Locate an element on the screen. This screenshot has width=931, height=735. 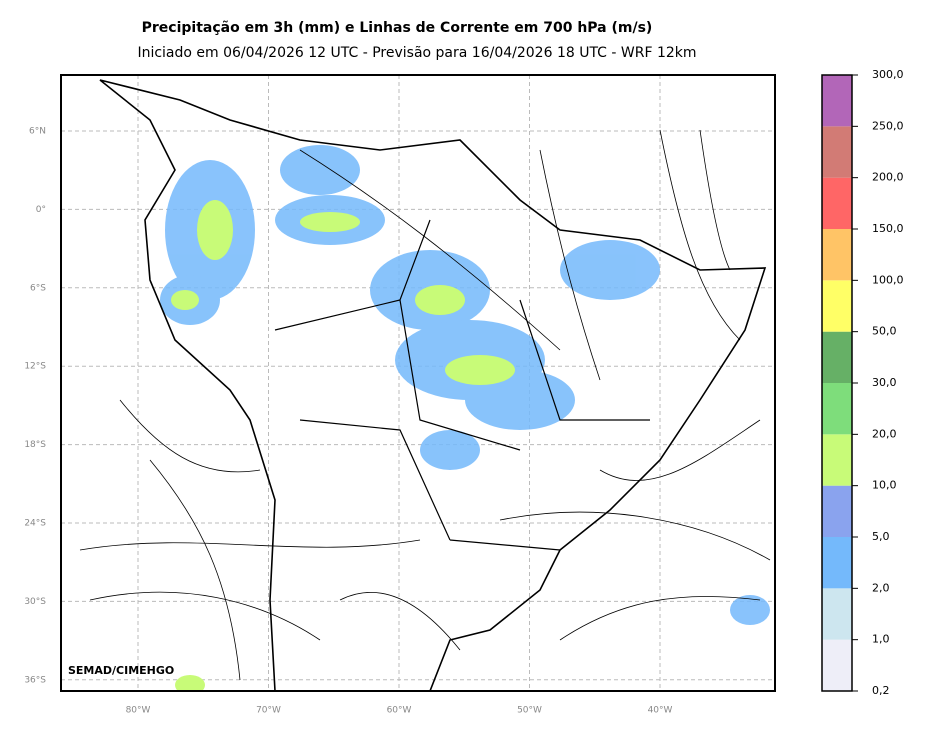
lat-label: 12°S is located at coordinates (35, 367).